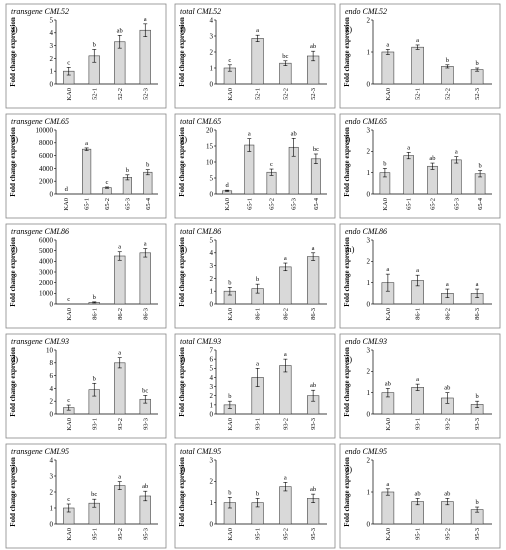  What do you see at coordinates (212, 350) in the screenshot?
I see `y-tick-label: 7` at bounding box center [212, 350].